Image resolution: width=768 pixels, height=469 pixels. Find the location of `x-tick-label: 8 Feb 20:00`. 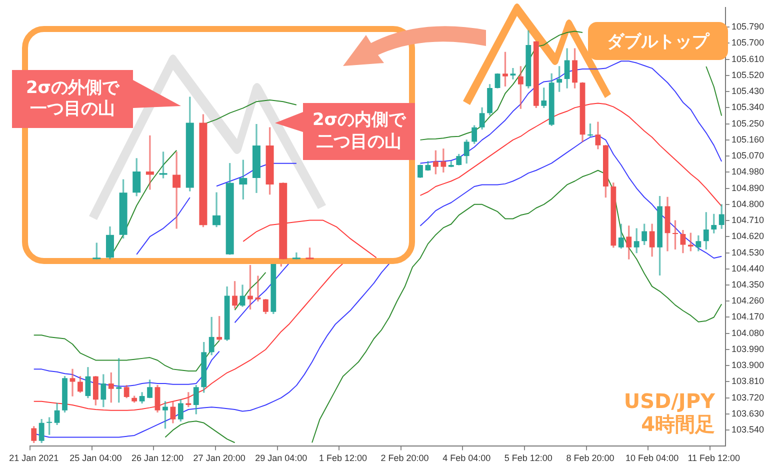

x-tick-label: 8 Feb 20:00 is located at coordinates (590, 458).